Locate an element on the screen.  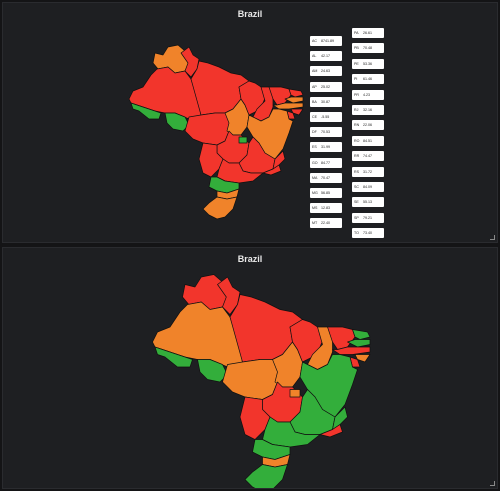
legend-item-pr: PR 4.23 is located at coordinates (368, 94).